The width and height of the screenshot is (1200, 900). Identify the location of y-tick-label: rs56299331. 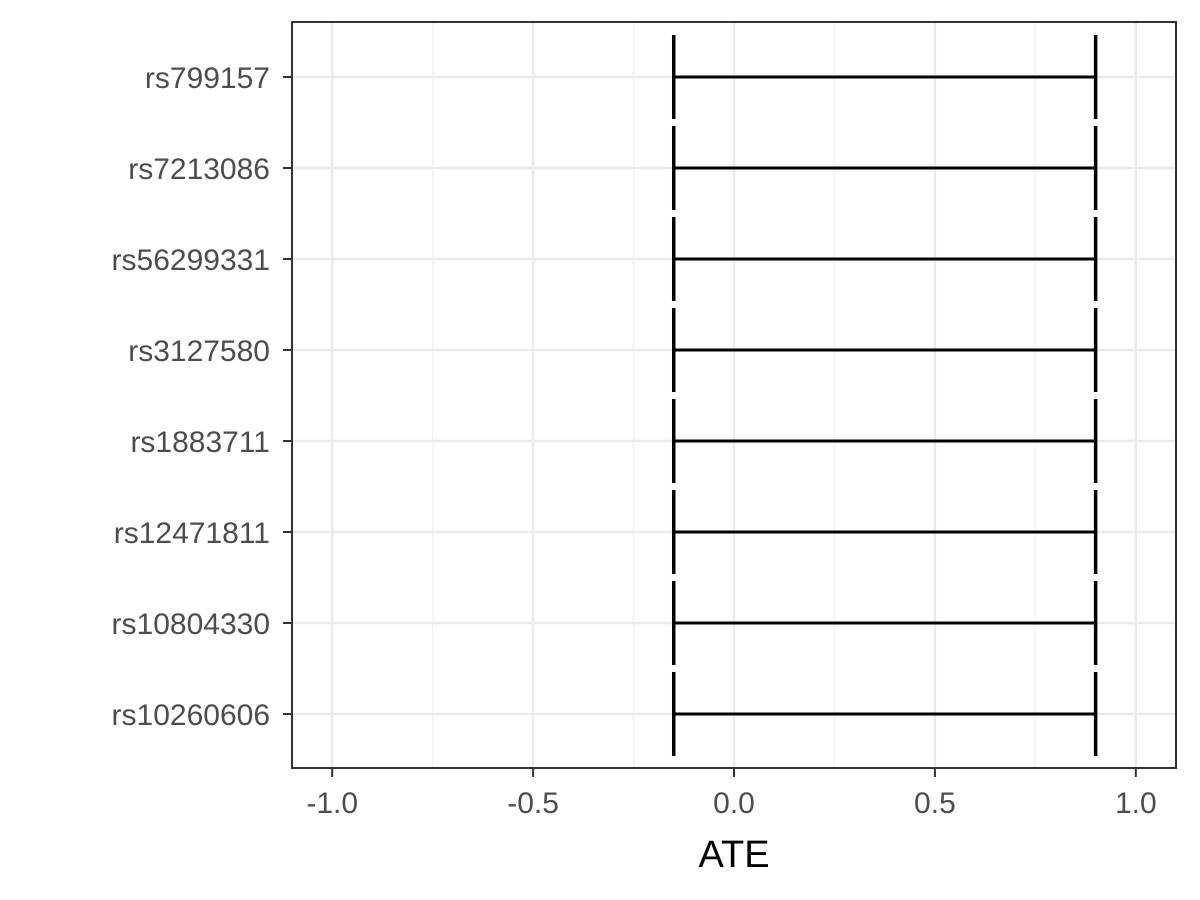
(191, 260).